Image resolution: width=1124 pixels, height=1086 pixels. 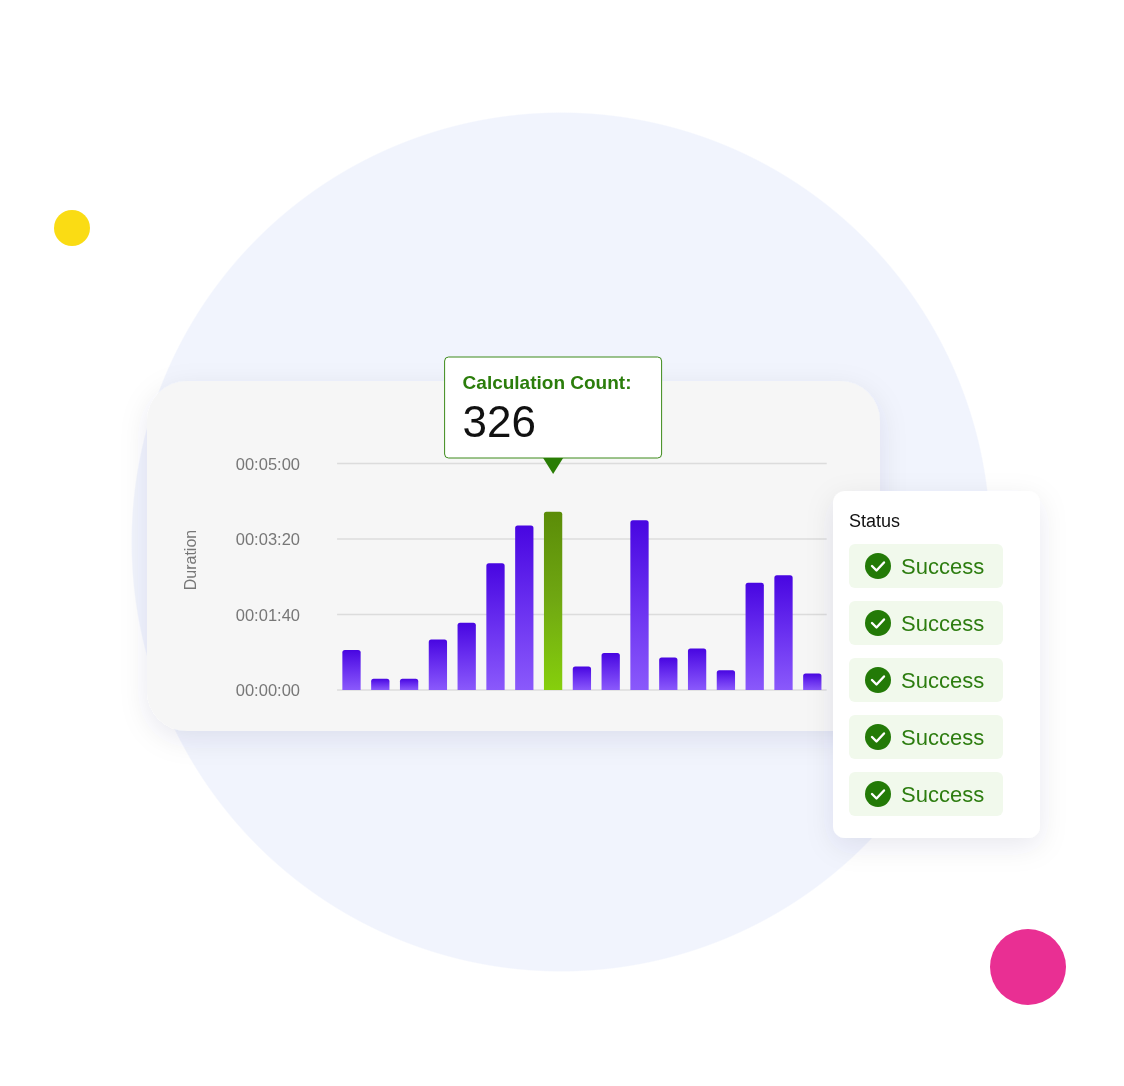 I want to click on text: 326, so click(x=499, y=421).